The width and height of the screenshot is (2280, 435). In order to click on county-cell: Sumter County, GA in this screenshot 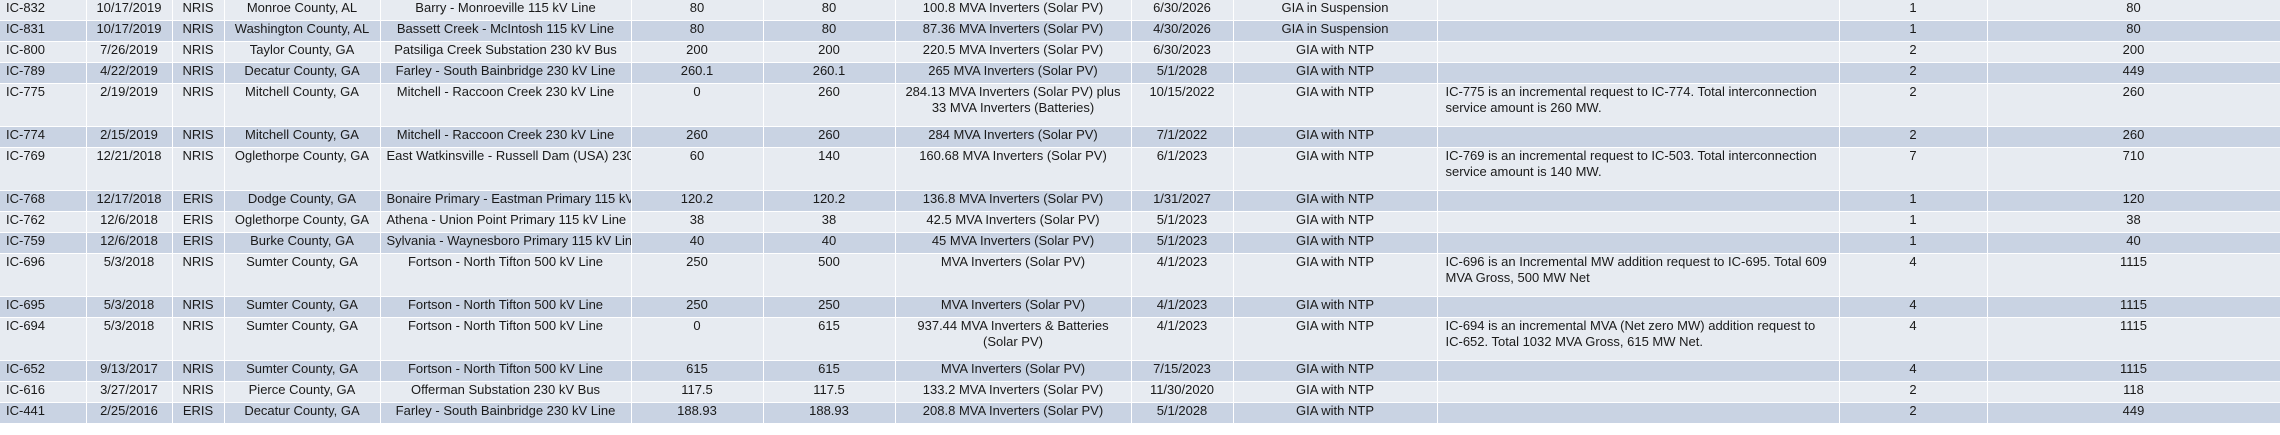, I will do `click(302, 275)`.